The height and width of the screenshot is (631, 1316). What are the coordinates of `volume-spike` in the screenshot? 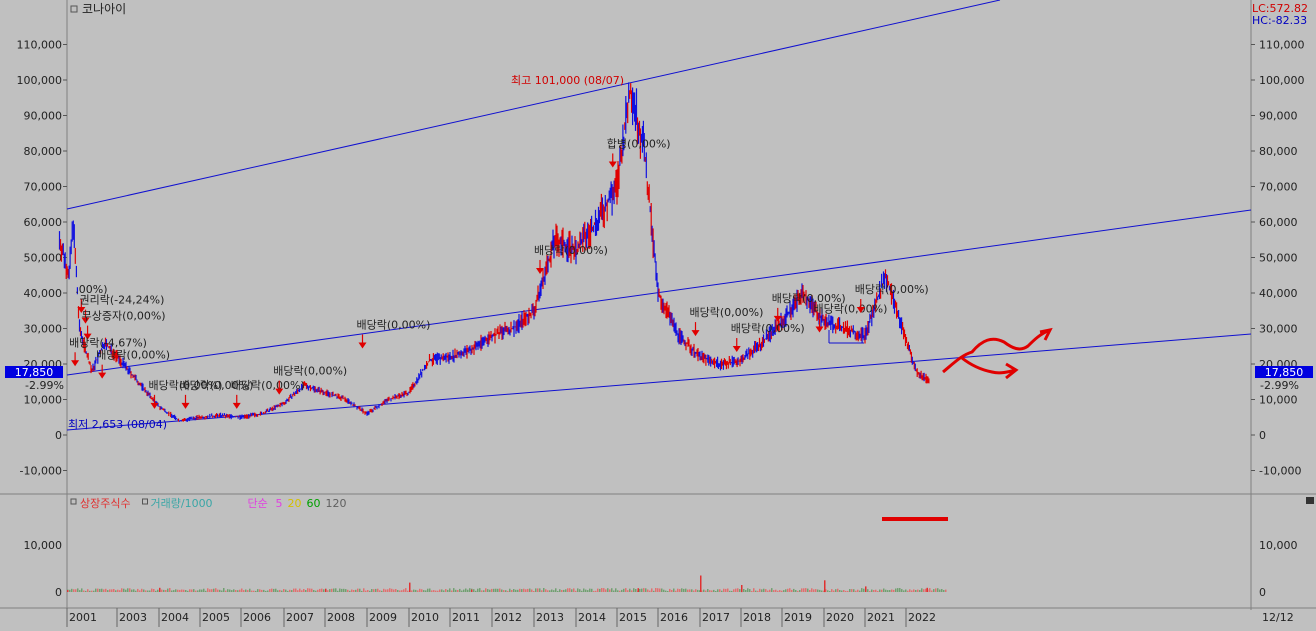 It's located at (326, 590).